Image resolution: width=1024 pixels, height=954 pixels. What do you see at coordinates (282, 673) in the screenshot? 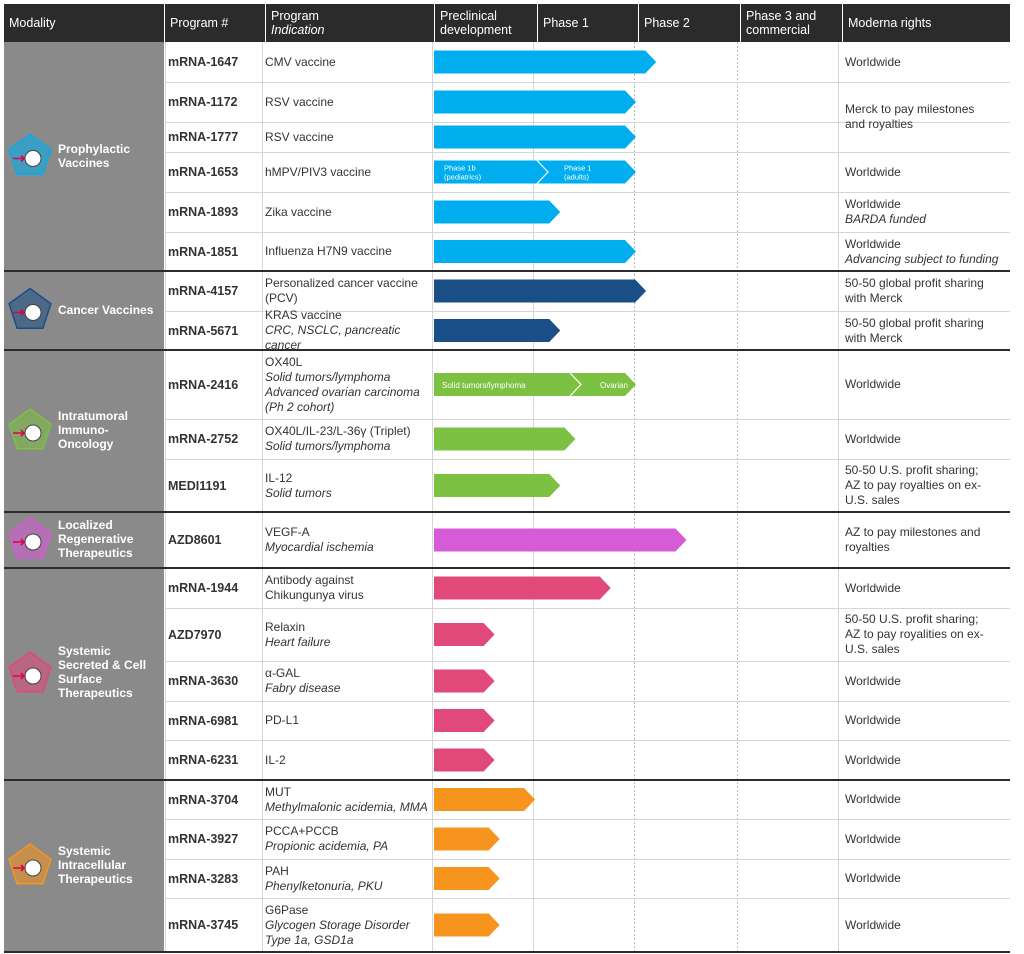
I see `program-name: α-GAL` at bounding box center [282, 673].